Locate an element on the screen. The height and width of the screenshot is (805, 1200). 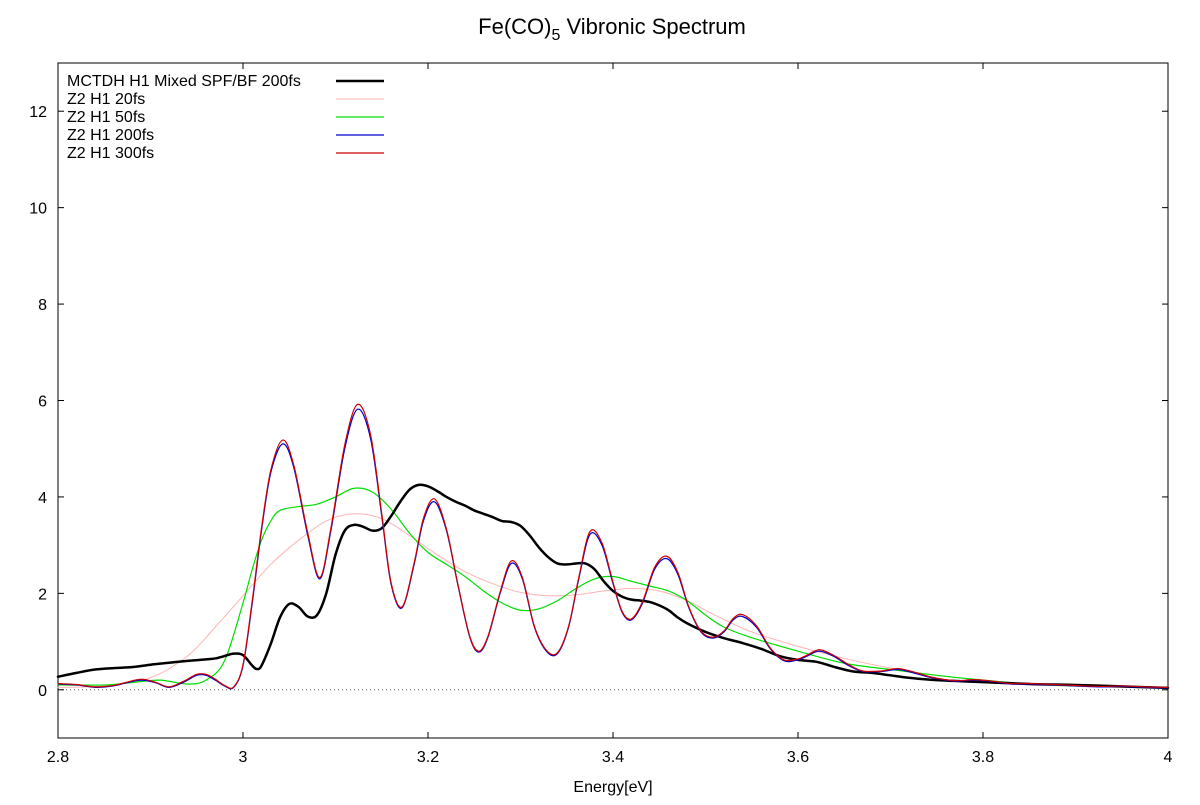
x-tick-label: 3.2 is located at coordinates (428, 757).